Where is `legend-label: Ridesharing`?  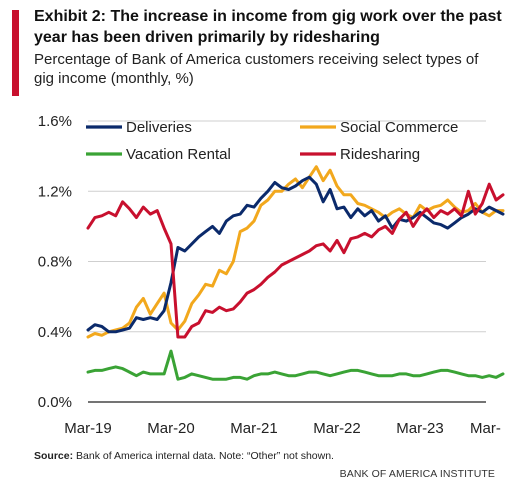 legend-label: Ridesharing is located at coordinates (380, 154).